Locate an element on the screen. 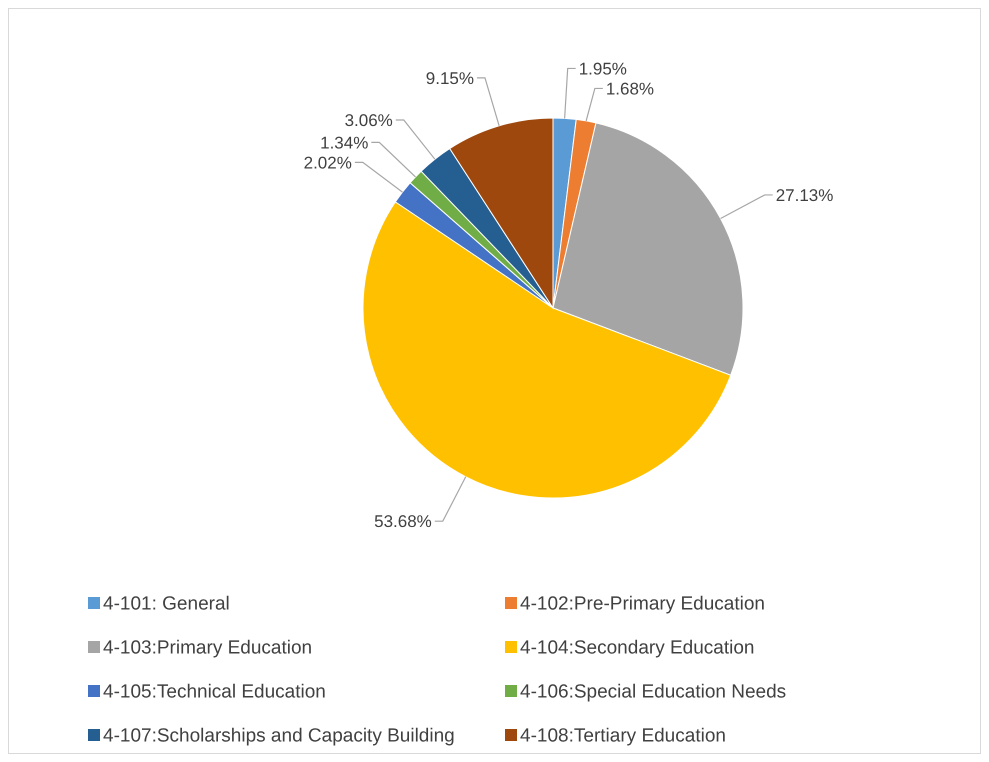  legend-label: 4-107:Scholarships and Capacity Building is located at coordinates (279, 736).